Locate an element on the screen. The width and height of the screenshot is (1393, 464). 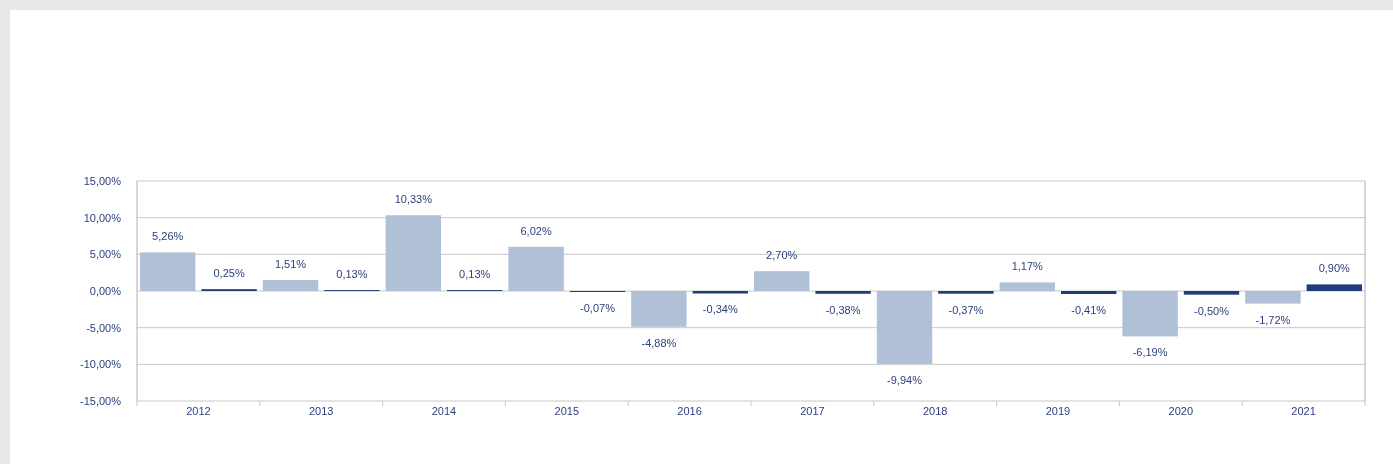
x-tick-label: 2017 is located at coordinates (812, 411).